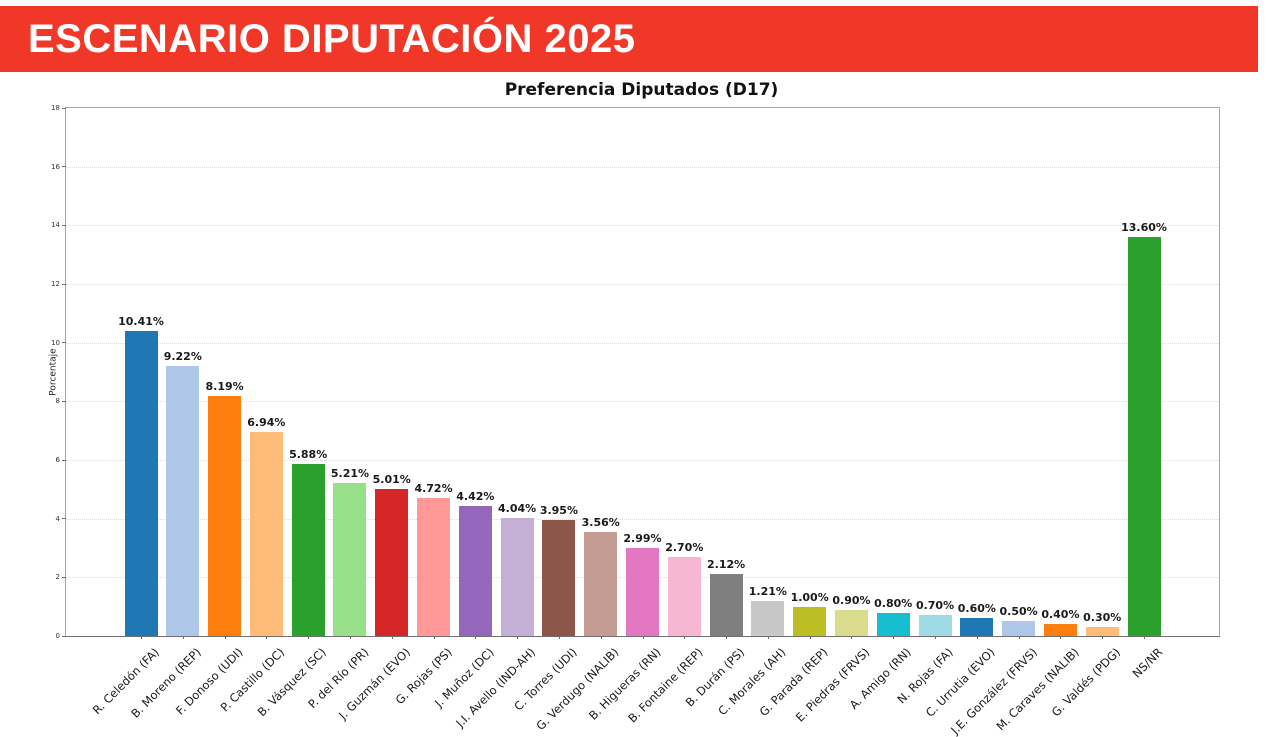 Image resolution: width=1270 pixels, height=737 pixels. I want to click on bar-value-label: 3.95%, so click(558, 511).